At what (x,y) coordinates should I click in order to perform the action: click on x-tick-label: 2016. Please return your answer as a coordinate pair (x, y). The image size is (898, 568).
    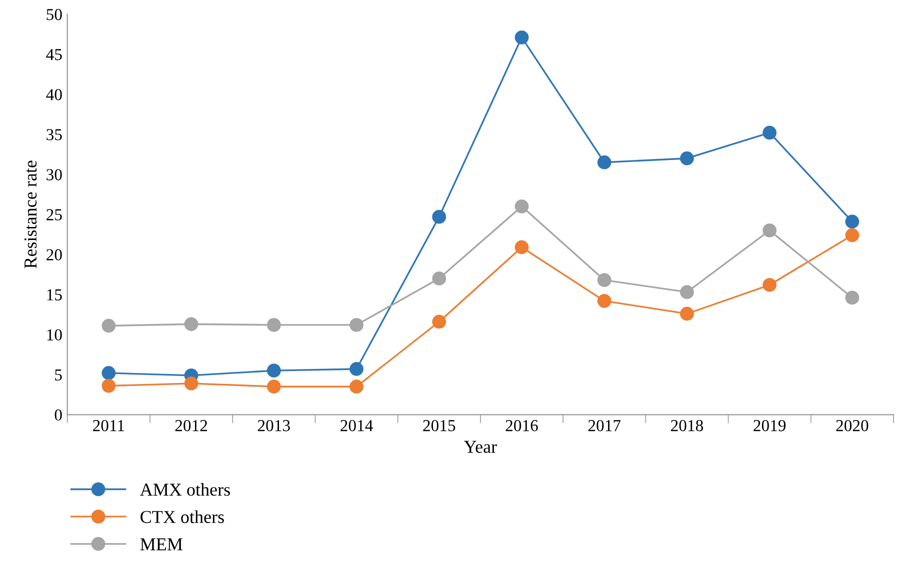
    Looking at the image, I should click on (522, 426).